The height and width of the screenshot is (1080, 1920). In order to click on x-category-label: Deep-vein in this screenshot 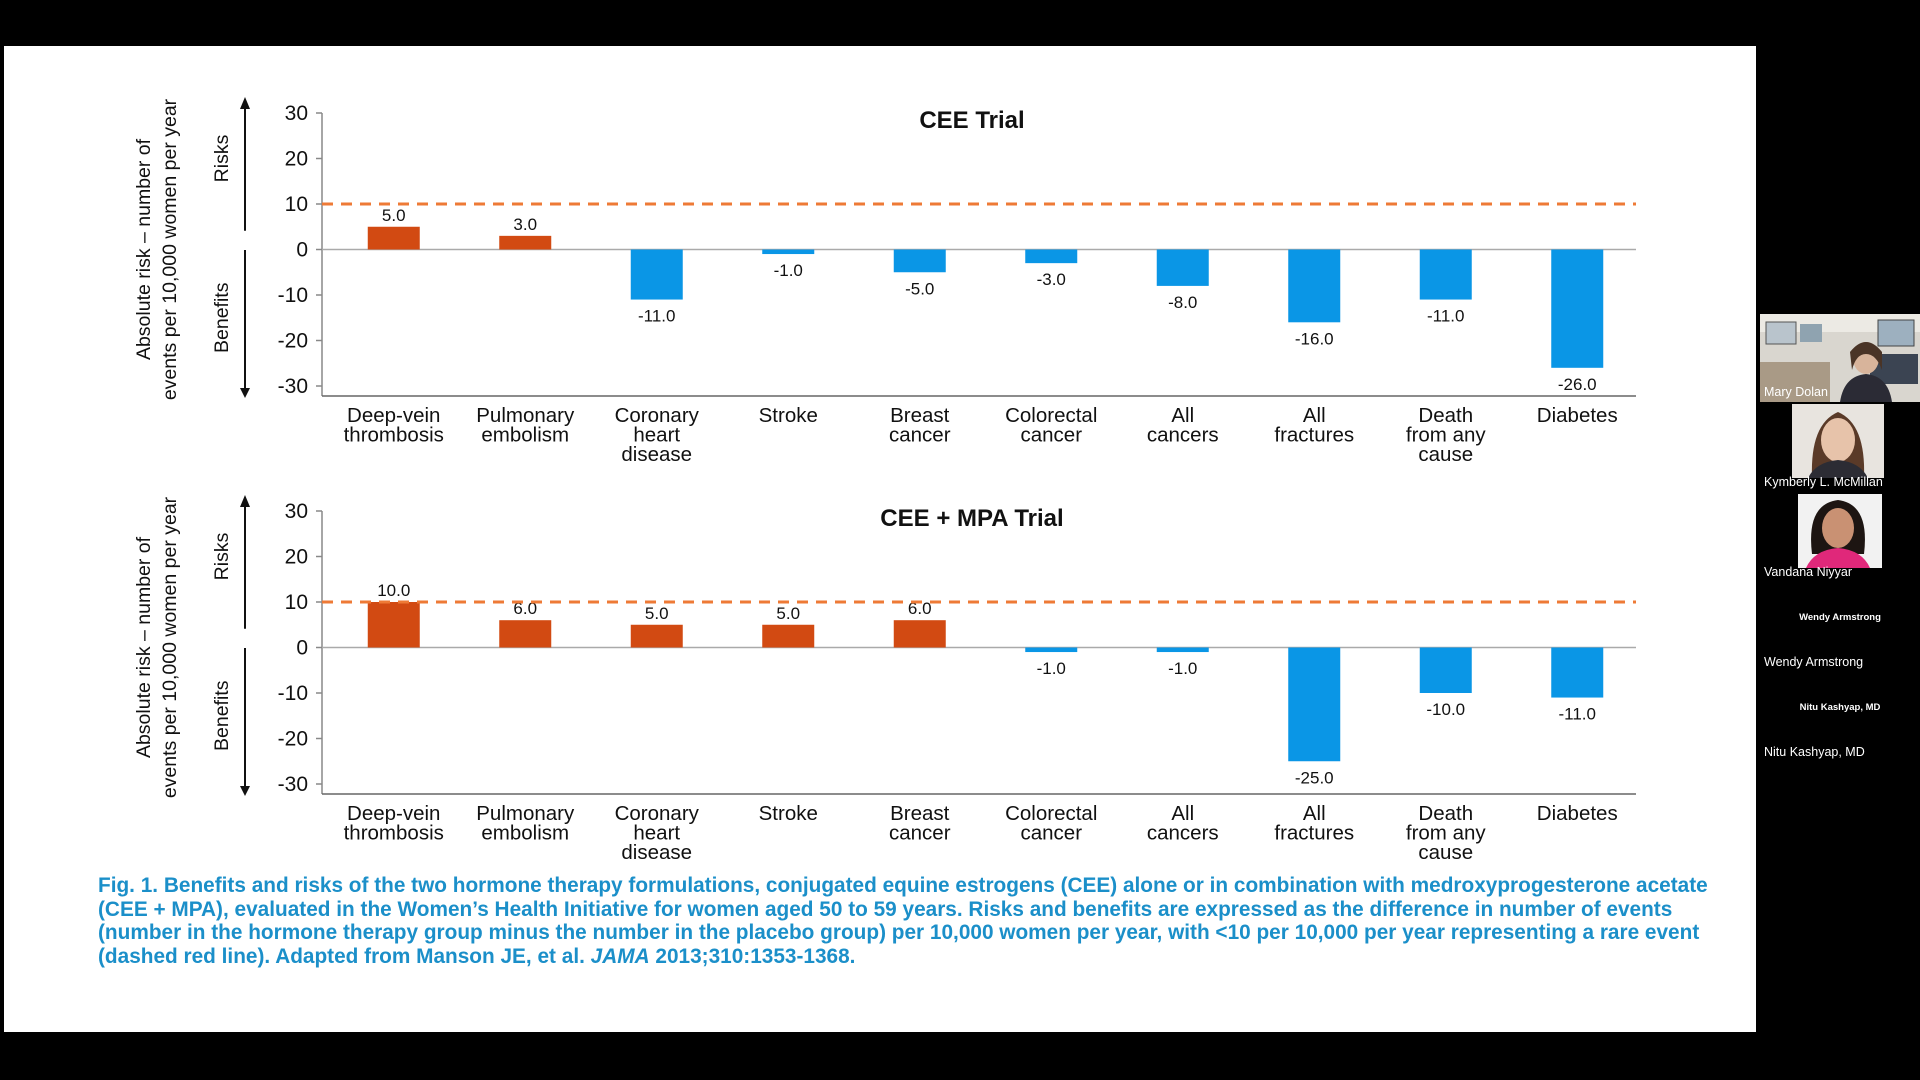, I will do `click(393, 813)`.